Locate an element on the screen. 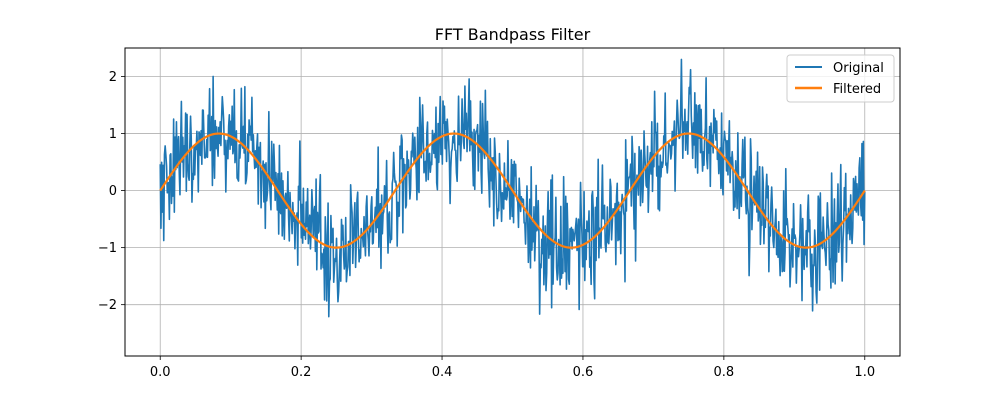 The image size is (1000, 400). x-tick-label: 0.2 is located at coordinates (301, 372).